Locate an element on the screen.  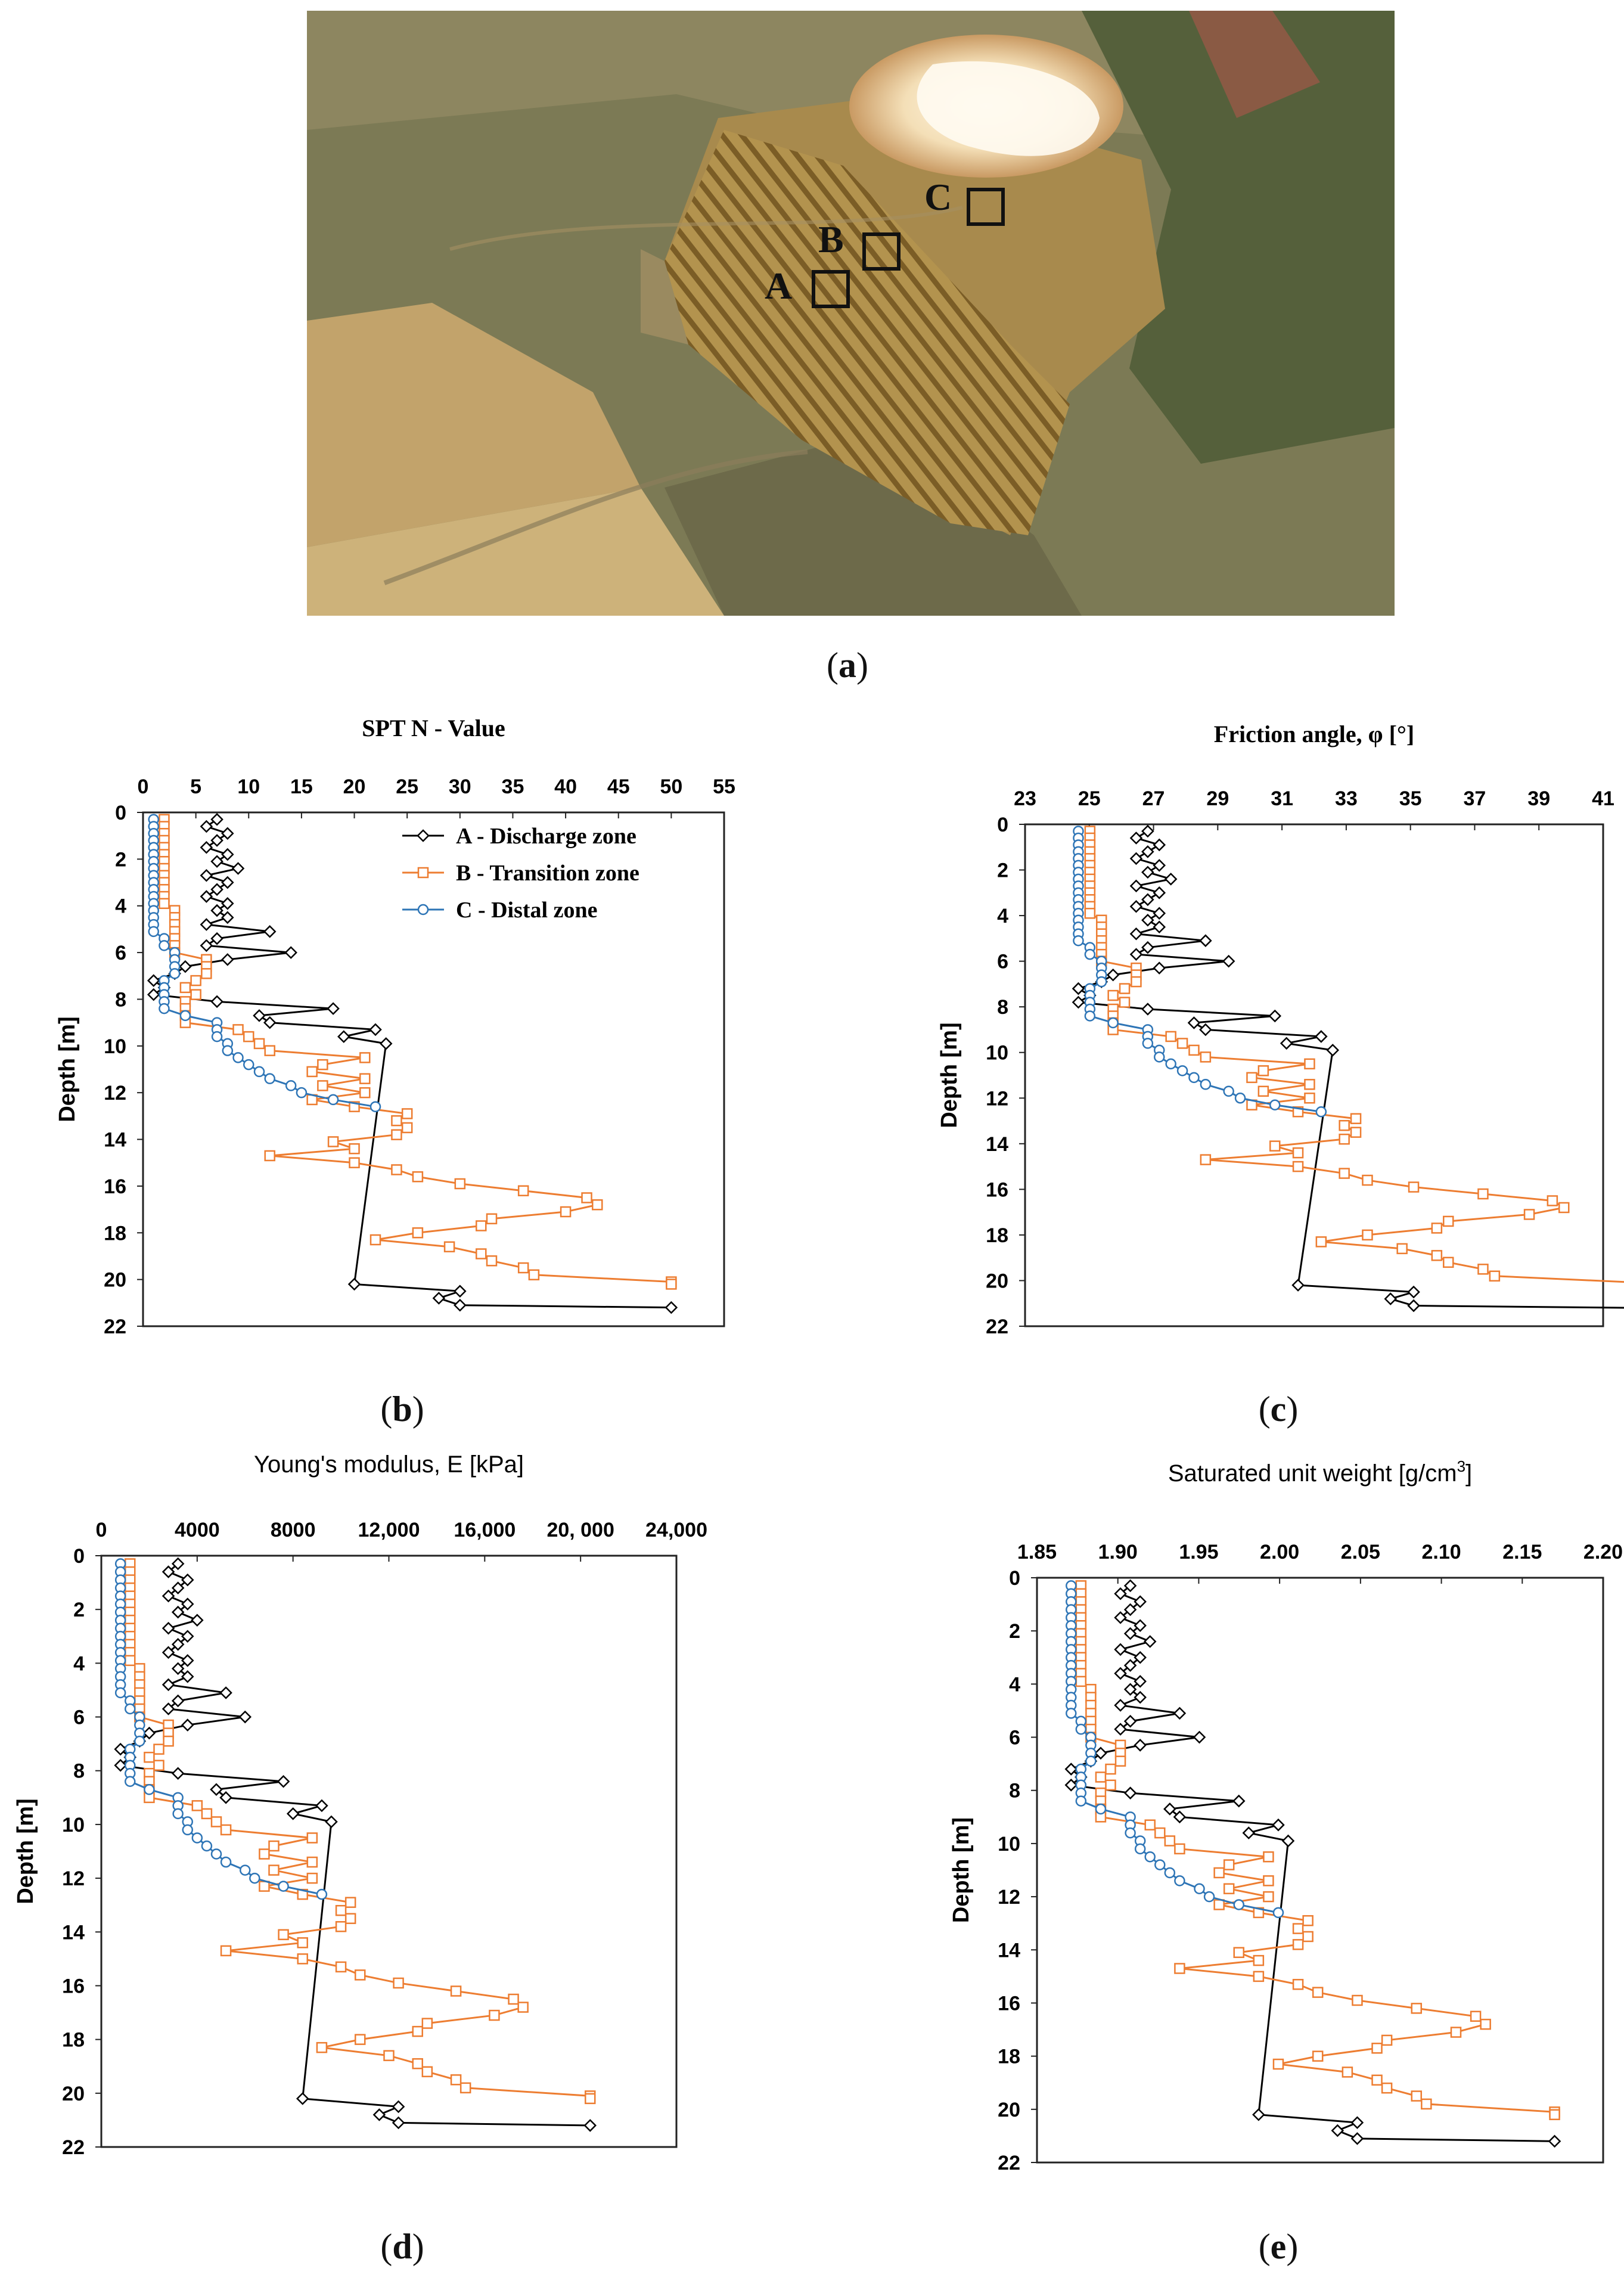
spt-y-tick-label: 4 is located at coordinates (120, 907).